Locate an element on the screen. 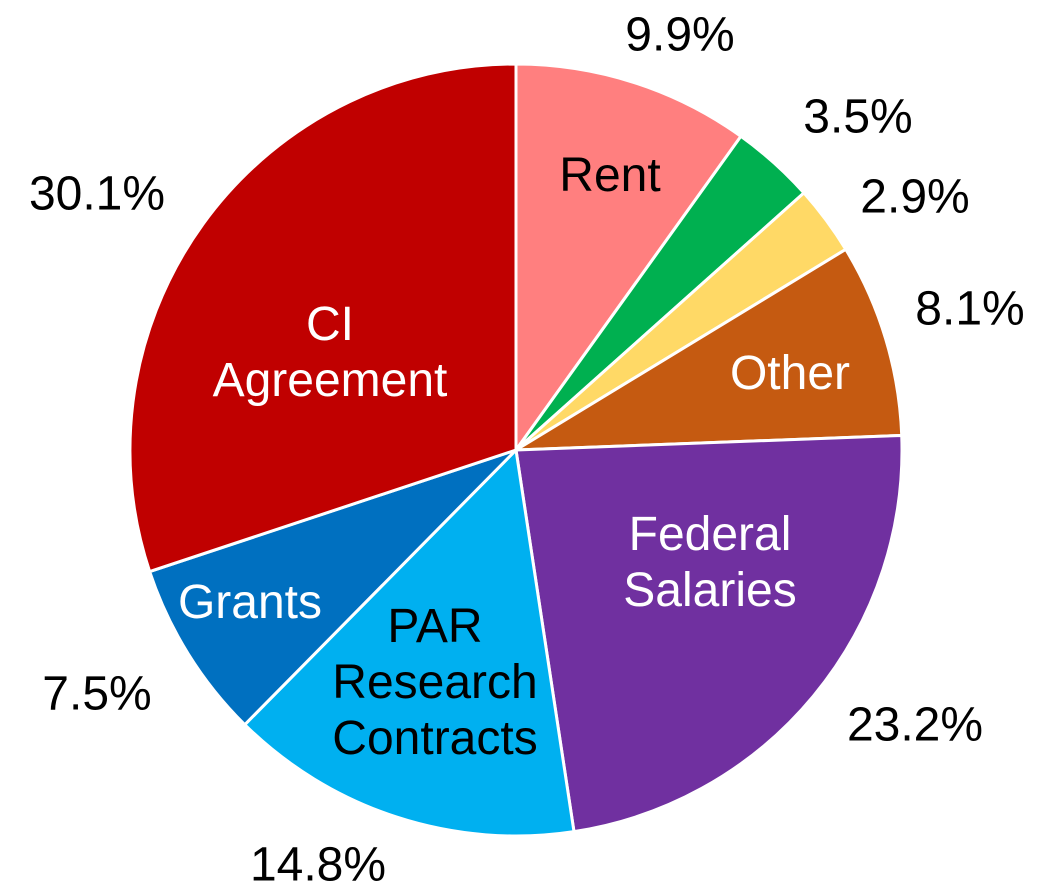 The image size is (1038, 892). slice-label-line: Salaries is located at coordinates (709, 590).